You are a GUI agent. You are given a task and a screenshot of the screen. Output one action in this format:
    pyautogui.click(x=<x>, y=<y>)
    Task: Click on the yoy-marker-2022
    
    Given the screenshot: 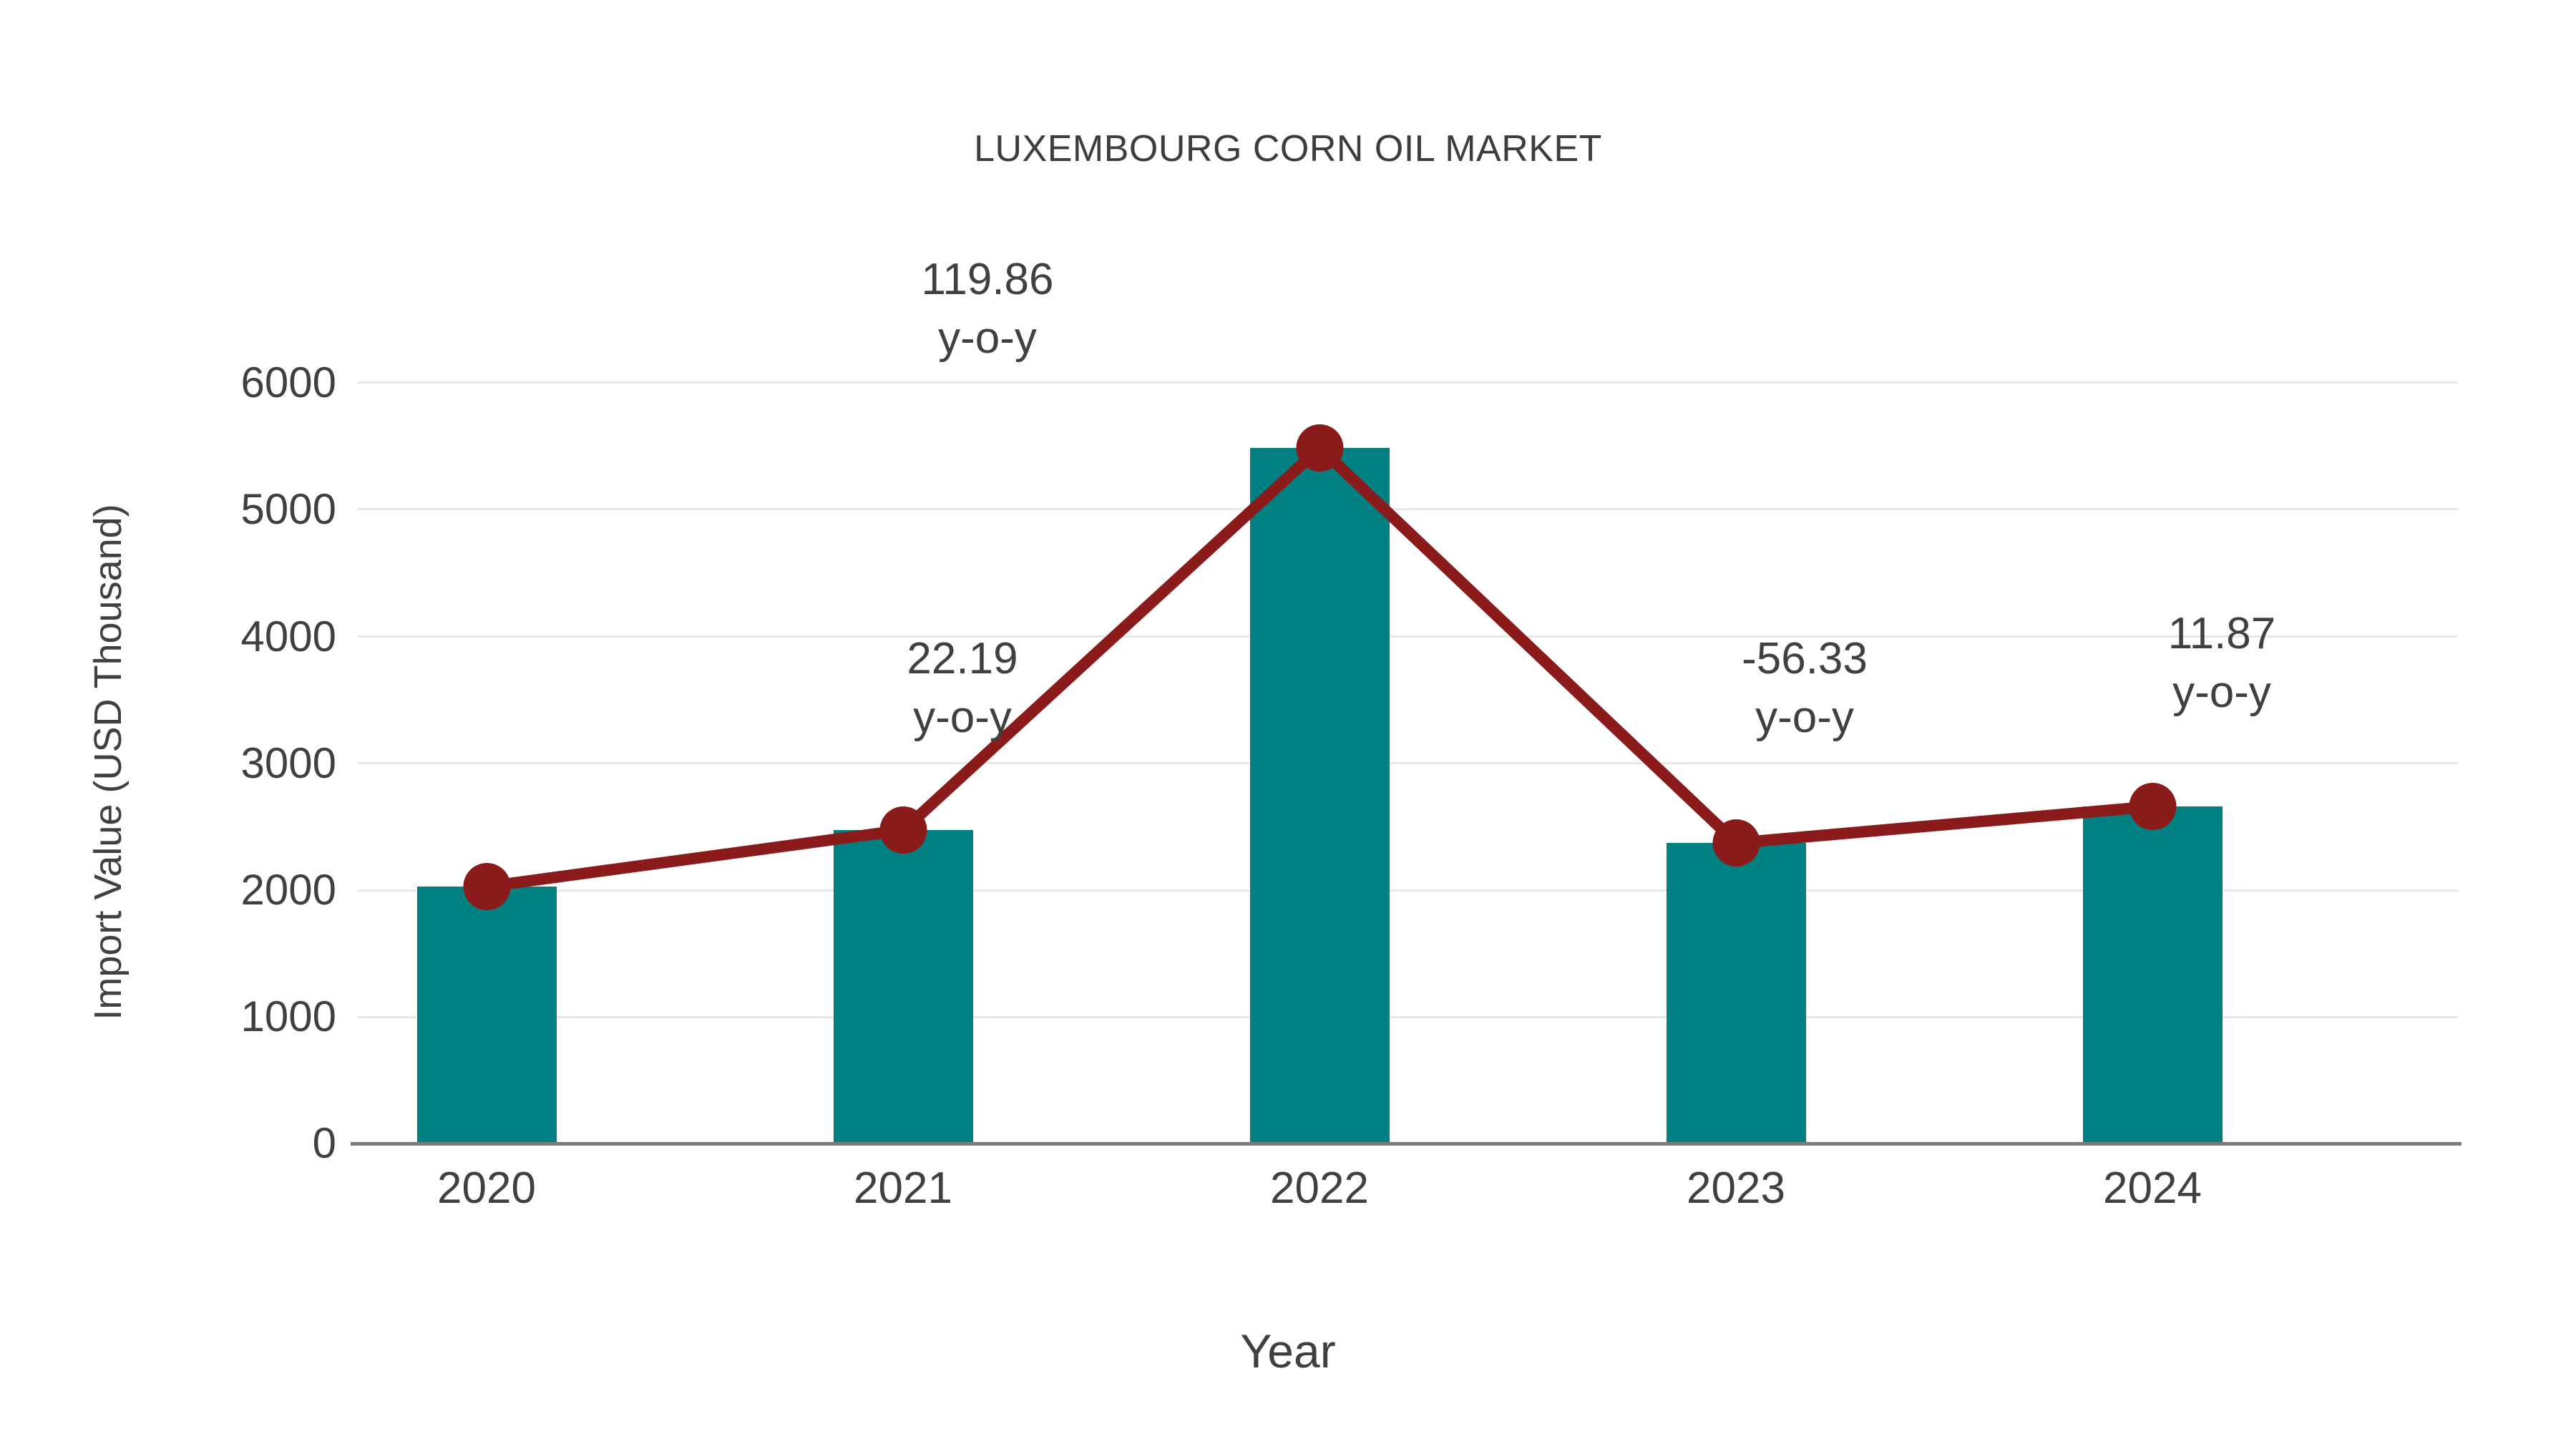 What is the action you would take?
    pyautogui.click(x=1320, y=448)
    